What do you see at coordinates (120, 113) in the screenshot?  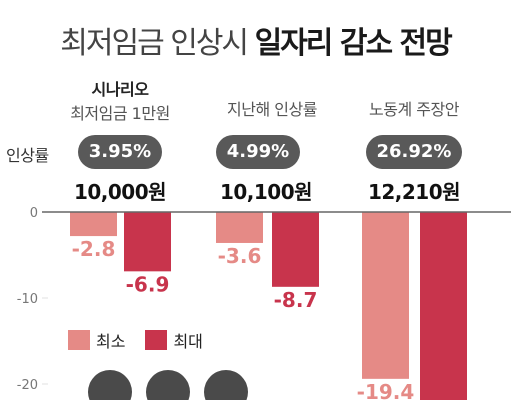 I see `scenario-1-name: 최저임금 1만원` at bounding box center [120, 113].